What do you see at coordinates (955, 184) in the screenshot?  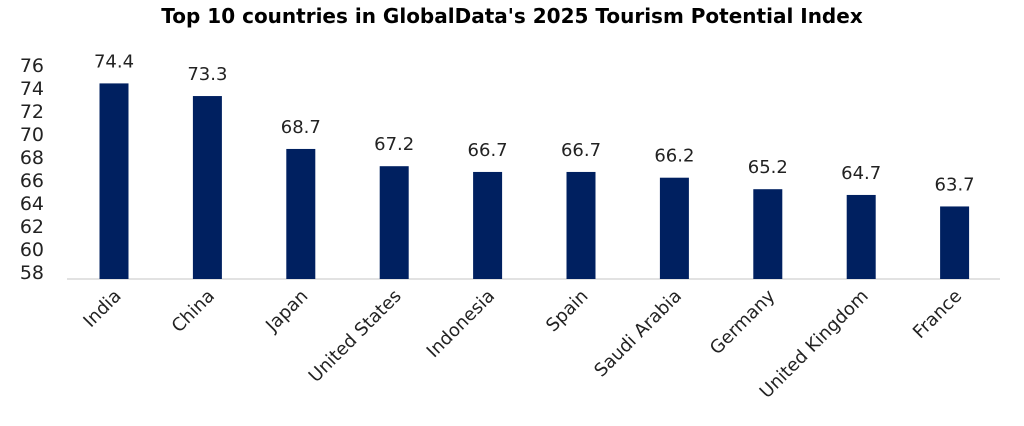 I see `data-label: 63.7` at bounding box center [955, 184].